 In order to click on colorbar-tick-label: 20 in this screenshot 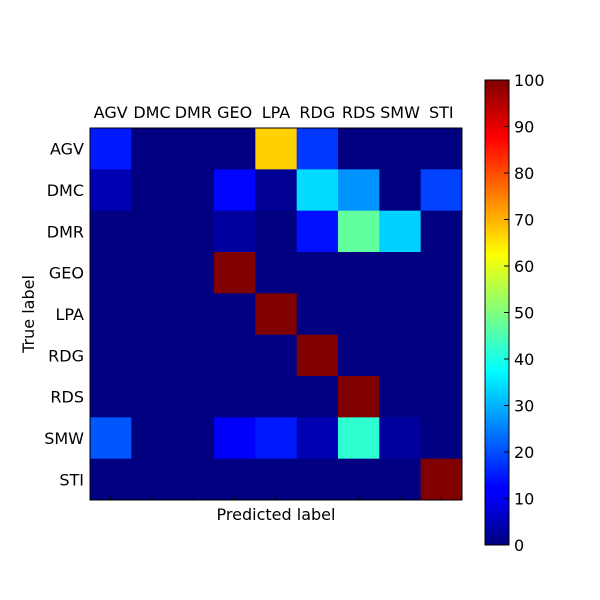, I will do `click(524, 452)`.